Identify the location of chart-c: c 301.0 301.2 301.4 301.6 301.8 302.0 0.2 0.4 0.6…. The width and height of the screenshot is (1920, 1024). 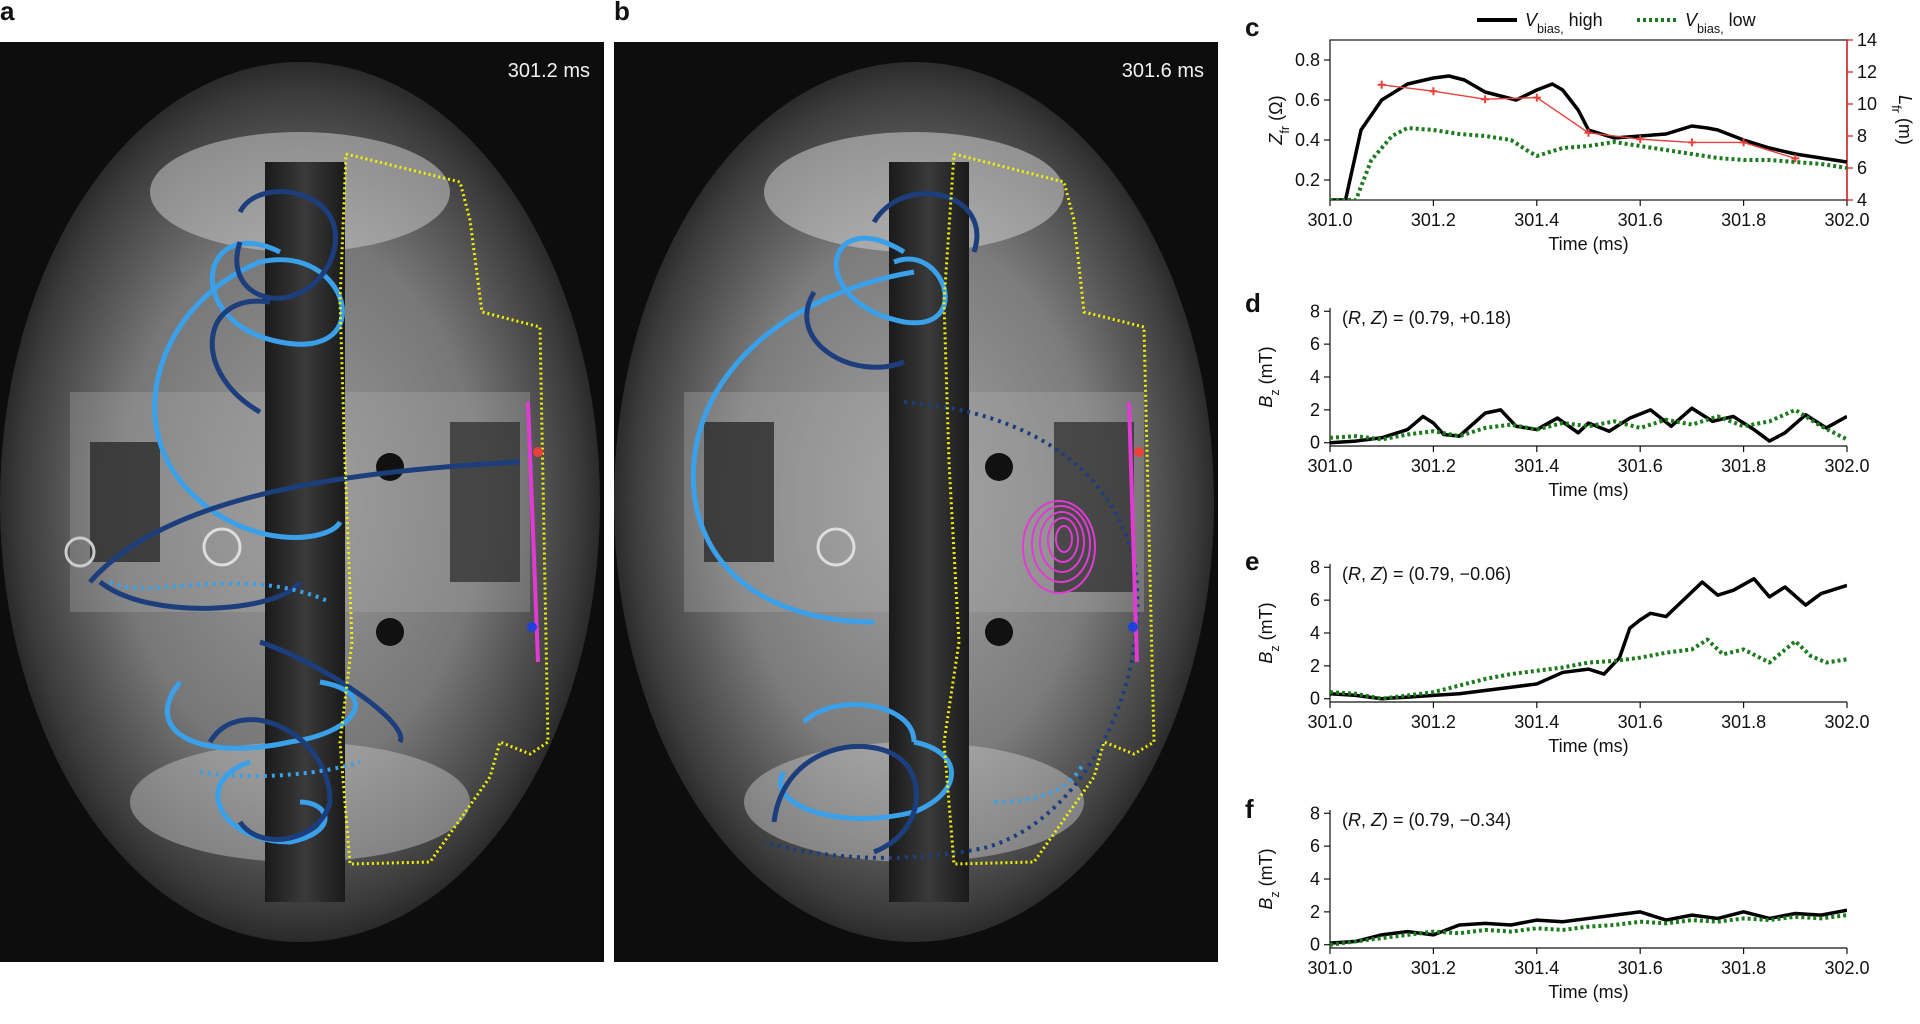
(1580, 132).